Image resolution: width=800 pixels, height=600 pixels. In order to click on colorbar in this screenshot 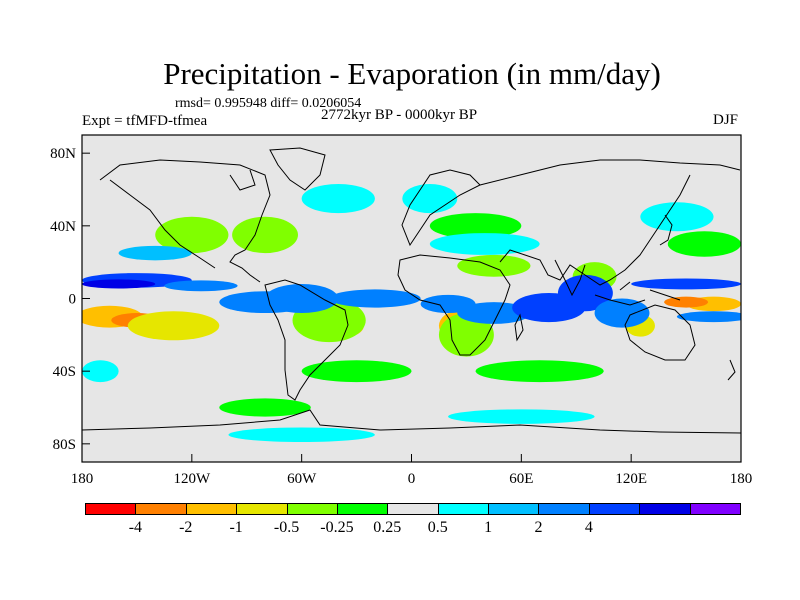, I will do `click(413, 509)`.